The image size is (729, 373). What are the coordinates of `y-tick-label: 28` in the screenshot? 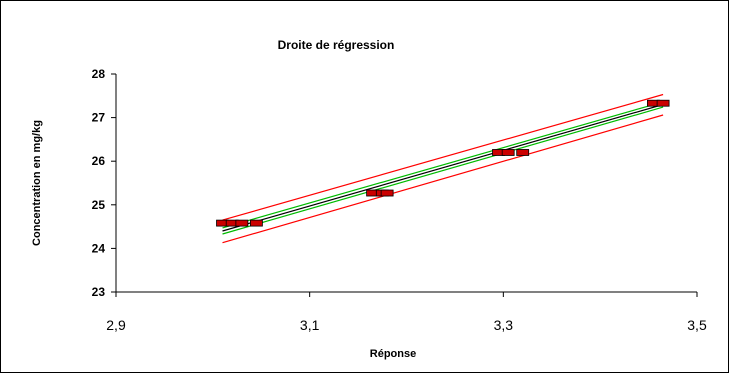 It's located at (99, 74).